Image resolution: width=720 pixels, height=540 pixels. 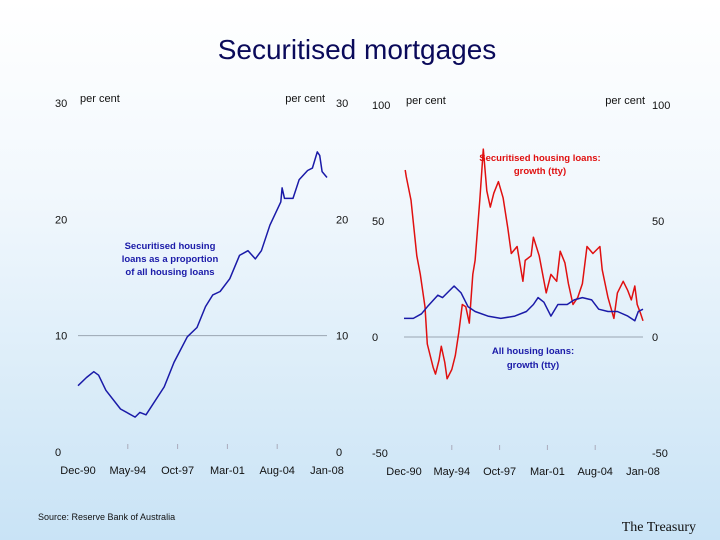 What do you see at coordinates (658, 527) in the screenshot?
I see `brand-label: The Treasury` at bounding box center [658, 527].